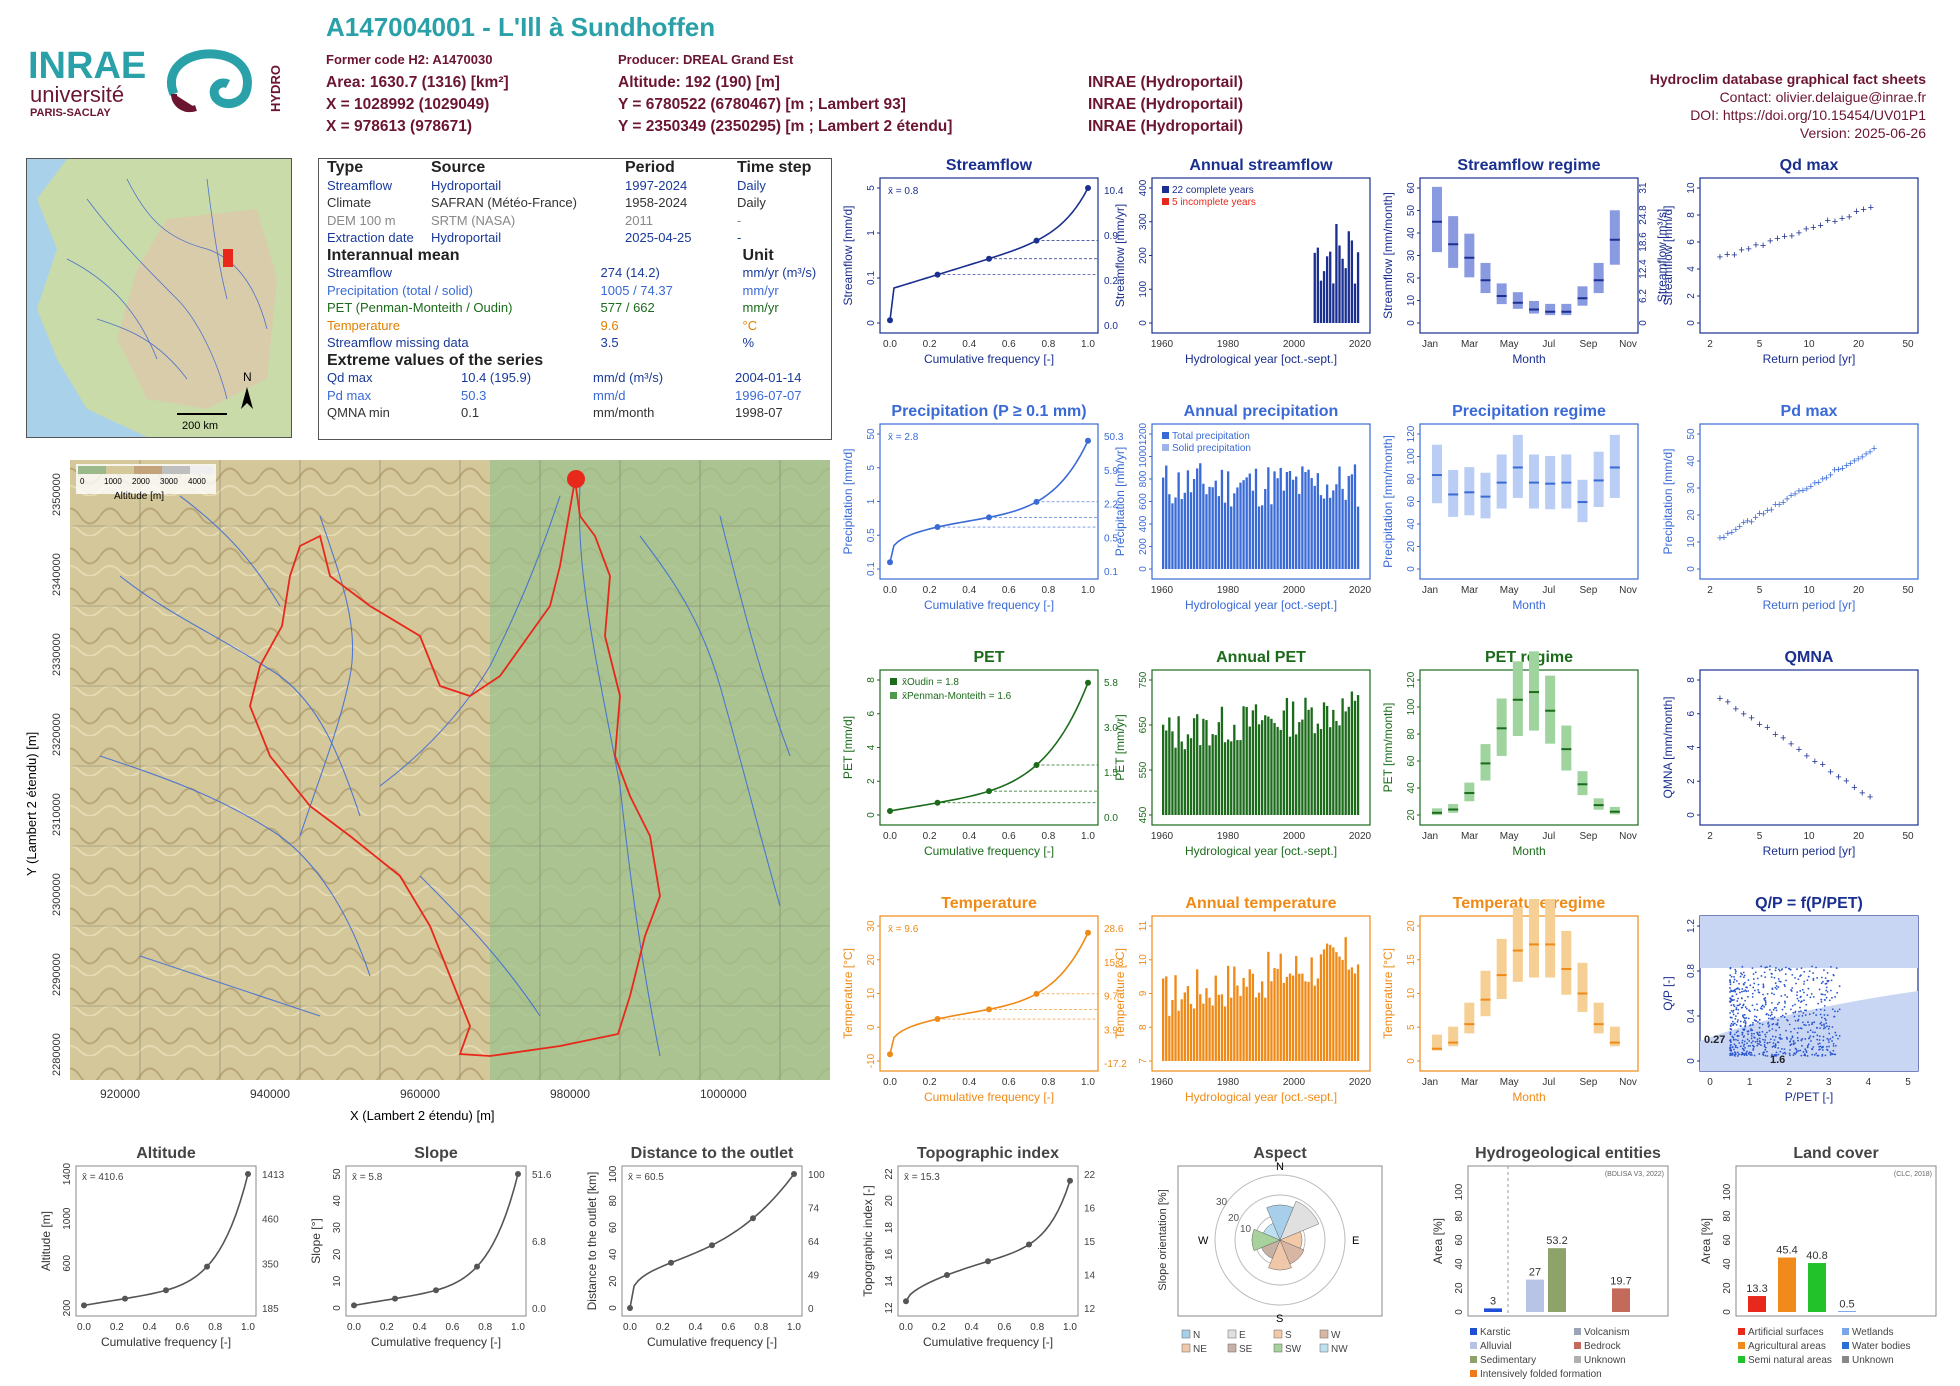 This screenshot has width=1960, height=1386. Describe the element at coordinates (1822, 97) in the screenshot. I see `contact: Contact: olivier.delaigue@inrae.fr` at that location.